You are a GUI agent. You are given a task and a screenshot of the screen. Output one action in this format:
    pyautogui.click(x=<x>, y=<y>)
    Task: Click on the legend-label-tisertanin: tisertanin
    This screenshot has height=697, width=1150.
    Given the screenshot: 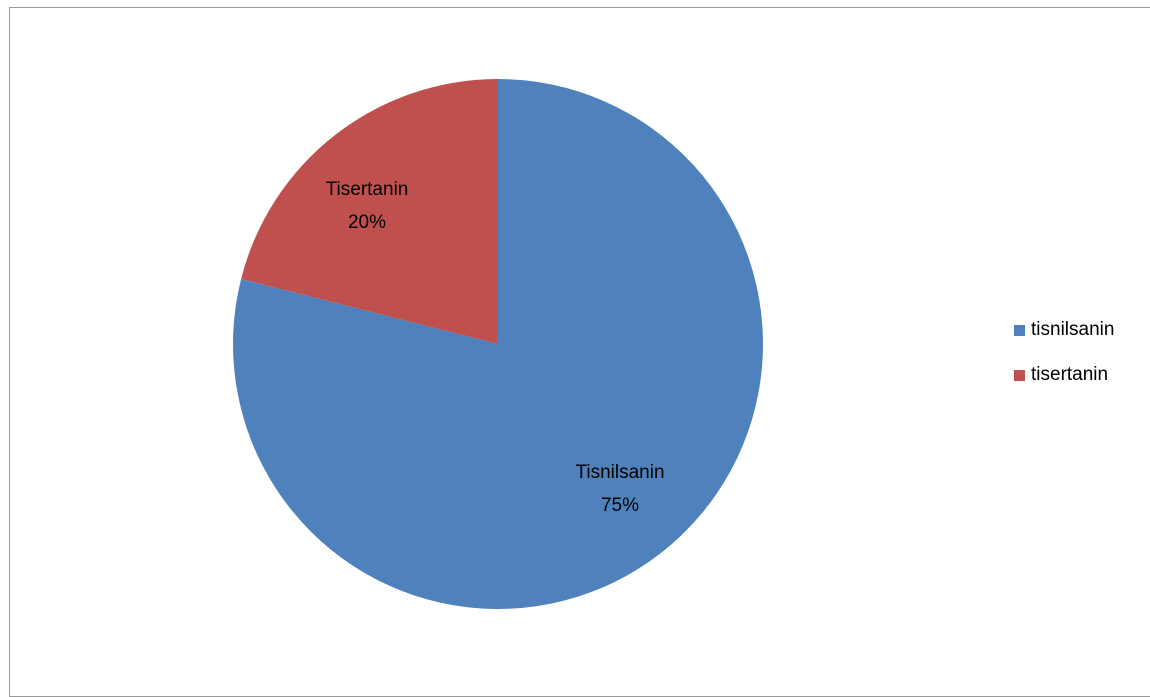 What is the action you would take?
    pyautogui.click(x=1070, y=374)
    